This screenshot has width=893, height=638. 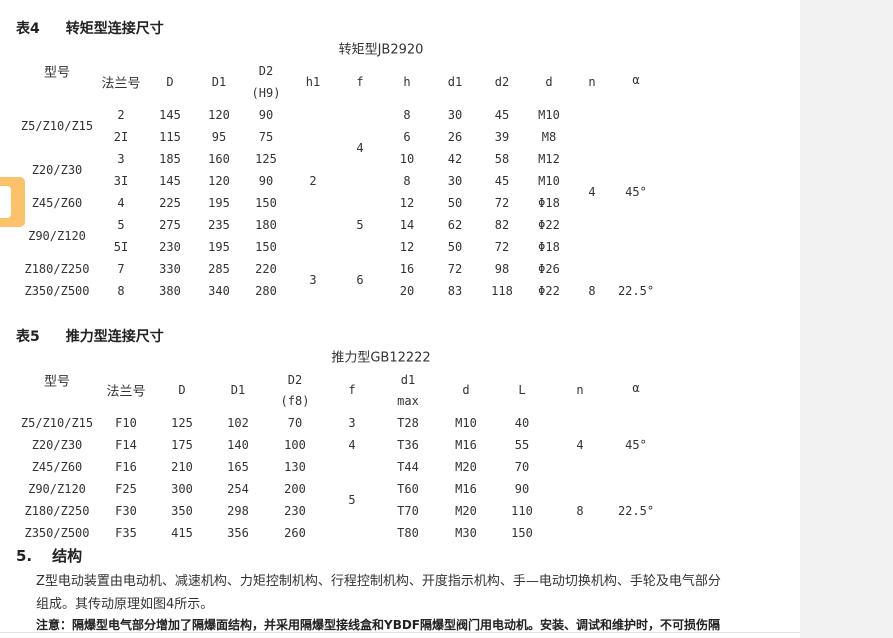 What do you see at coordinates (381, 50) in the screenshot?
I see `table4-subtitle: 转矩型JB2920` at bounding box center [381, 50].